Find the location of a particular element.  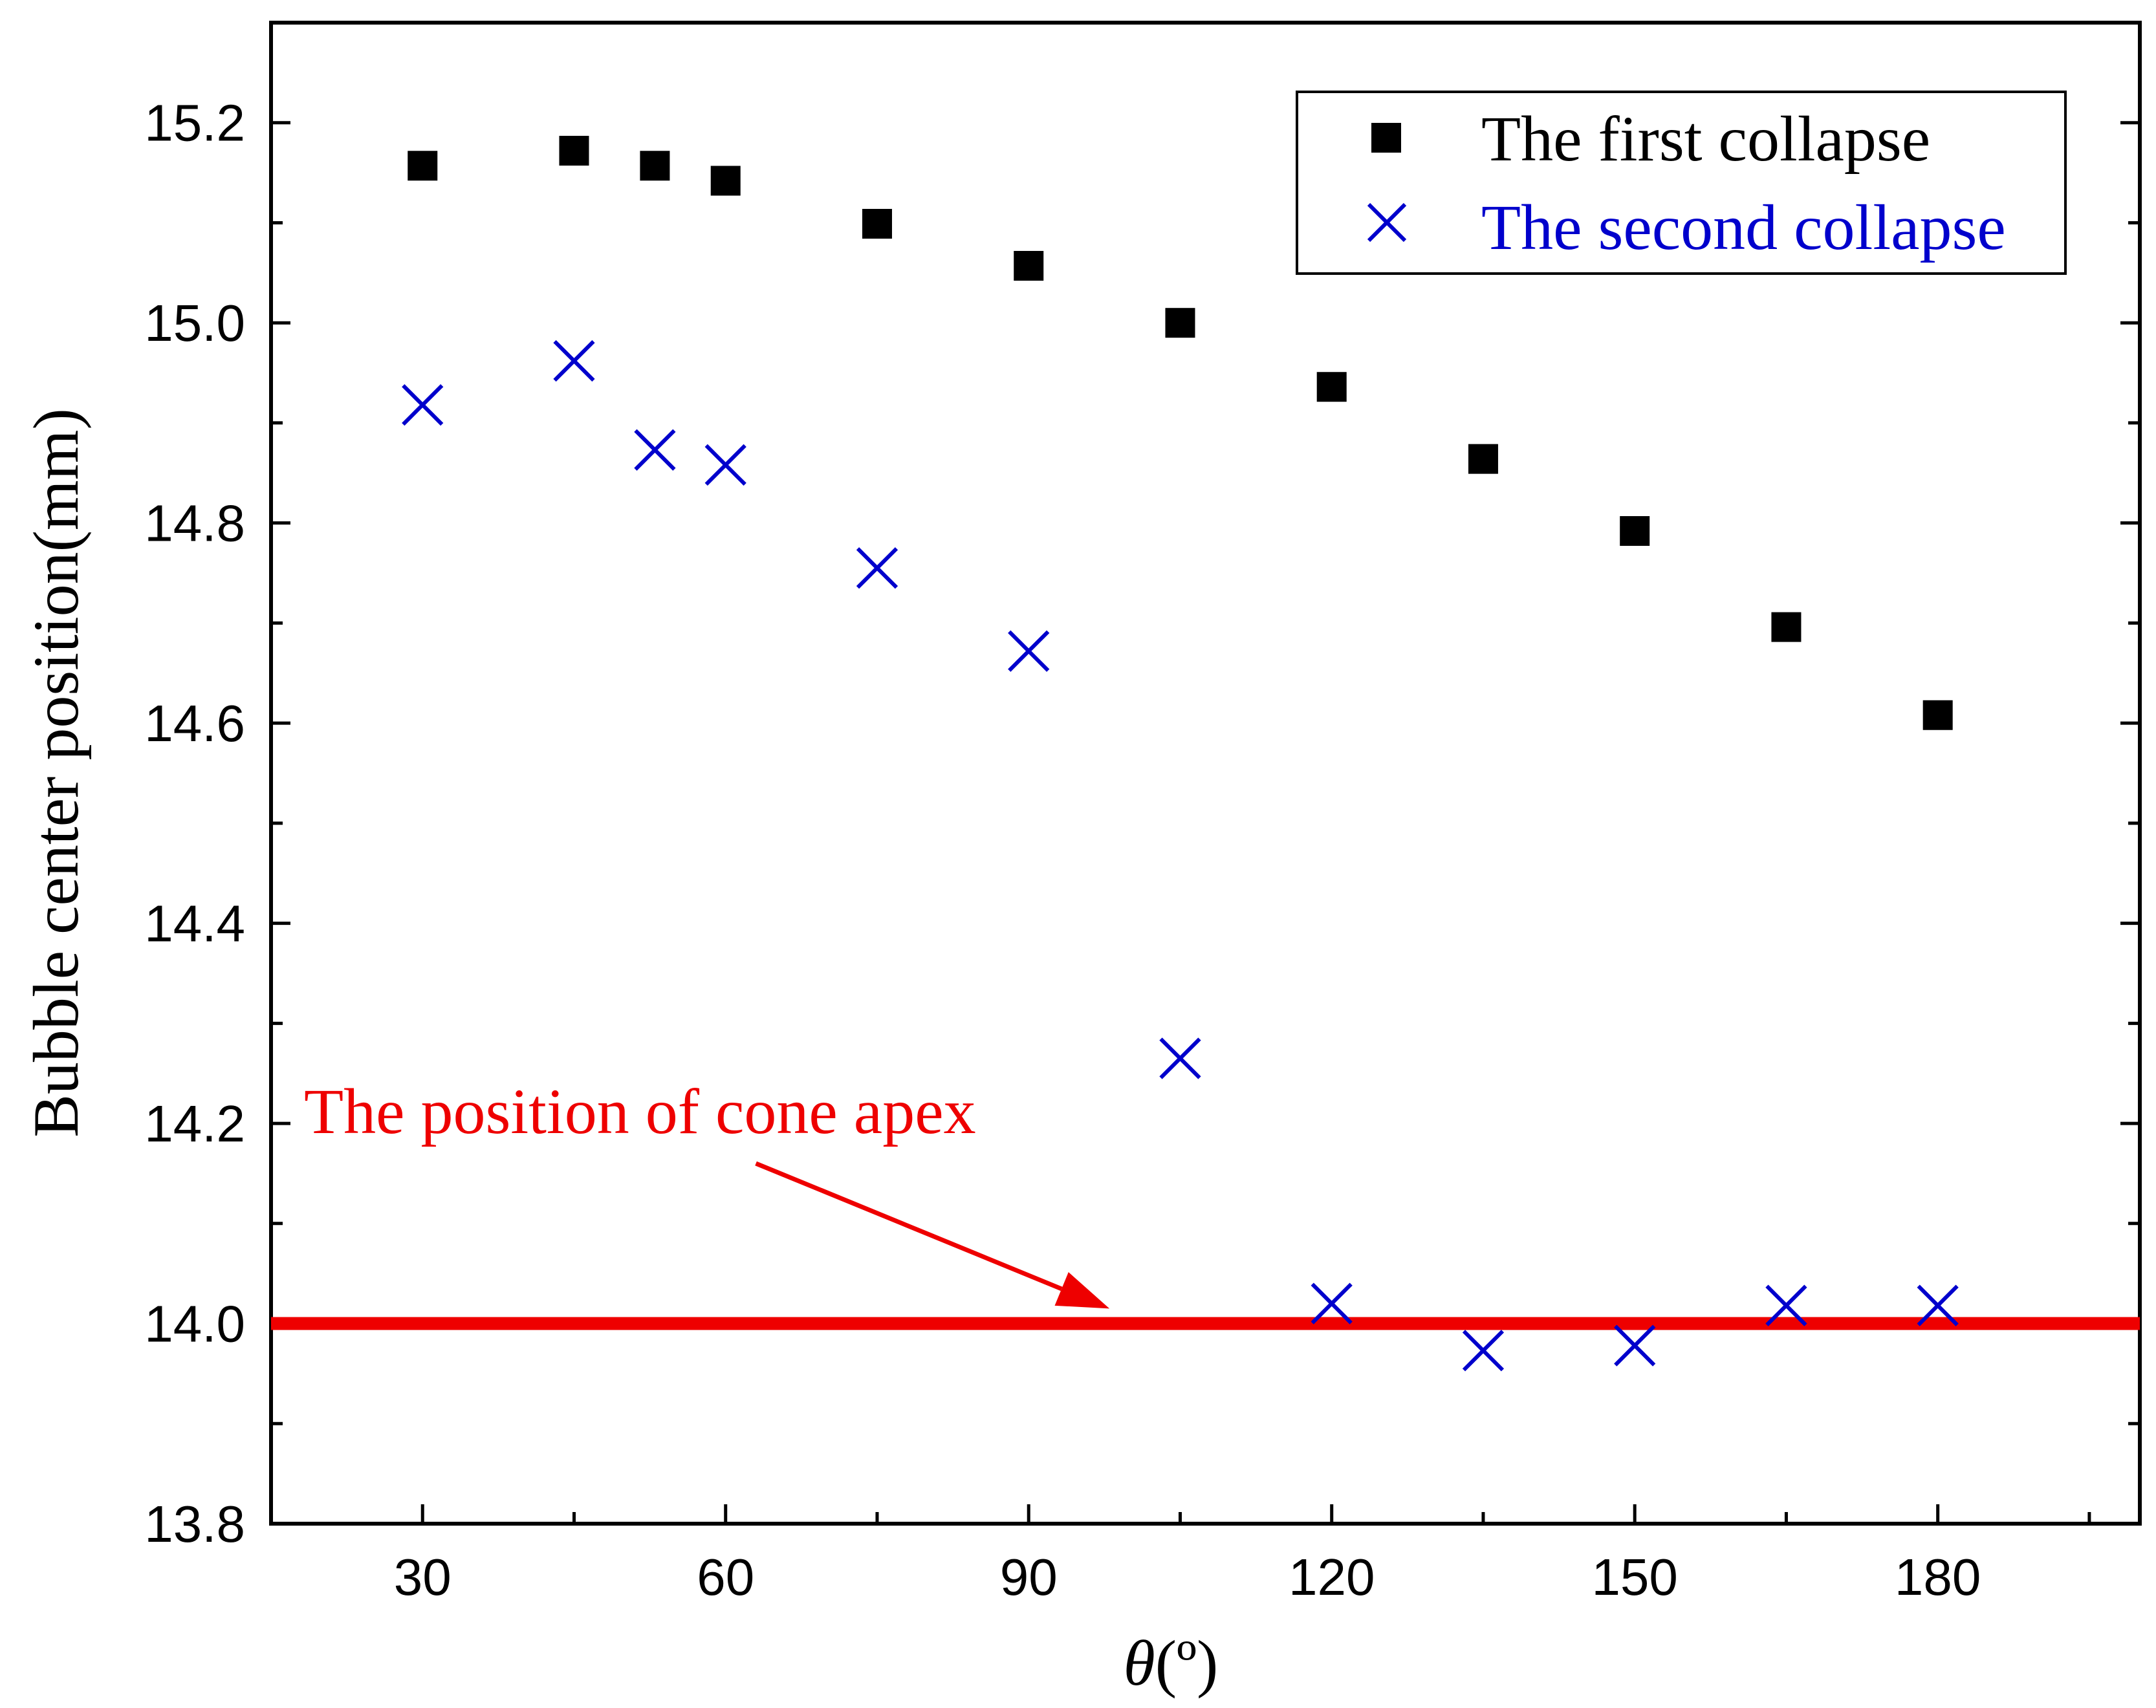

y-tick-label: 13.8 is located at coordinates (194, 1524).